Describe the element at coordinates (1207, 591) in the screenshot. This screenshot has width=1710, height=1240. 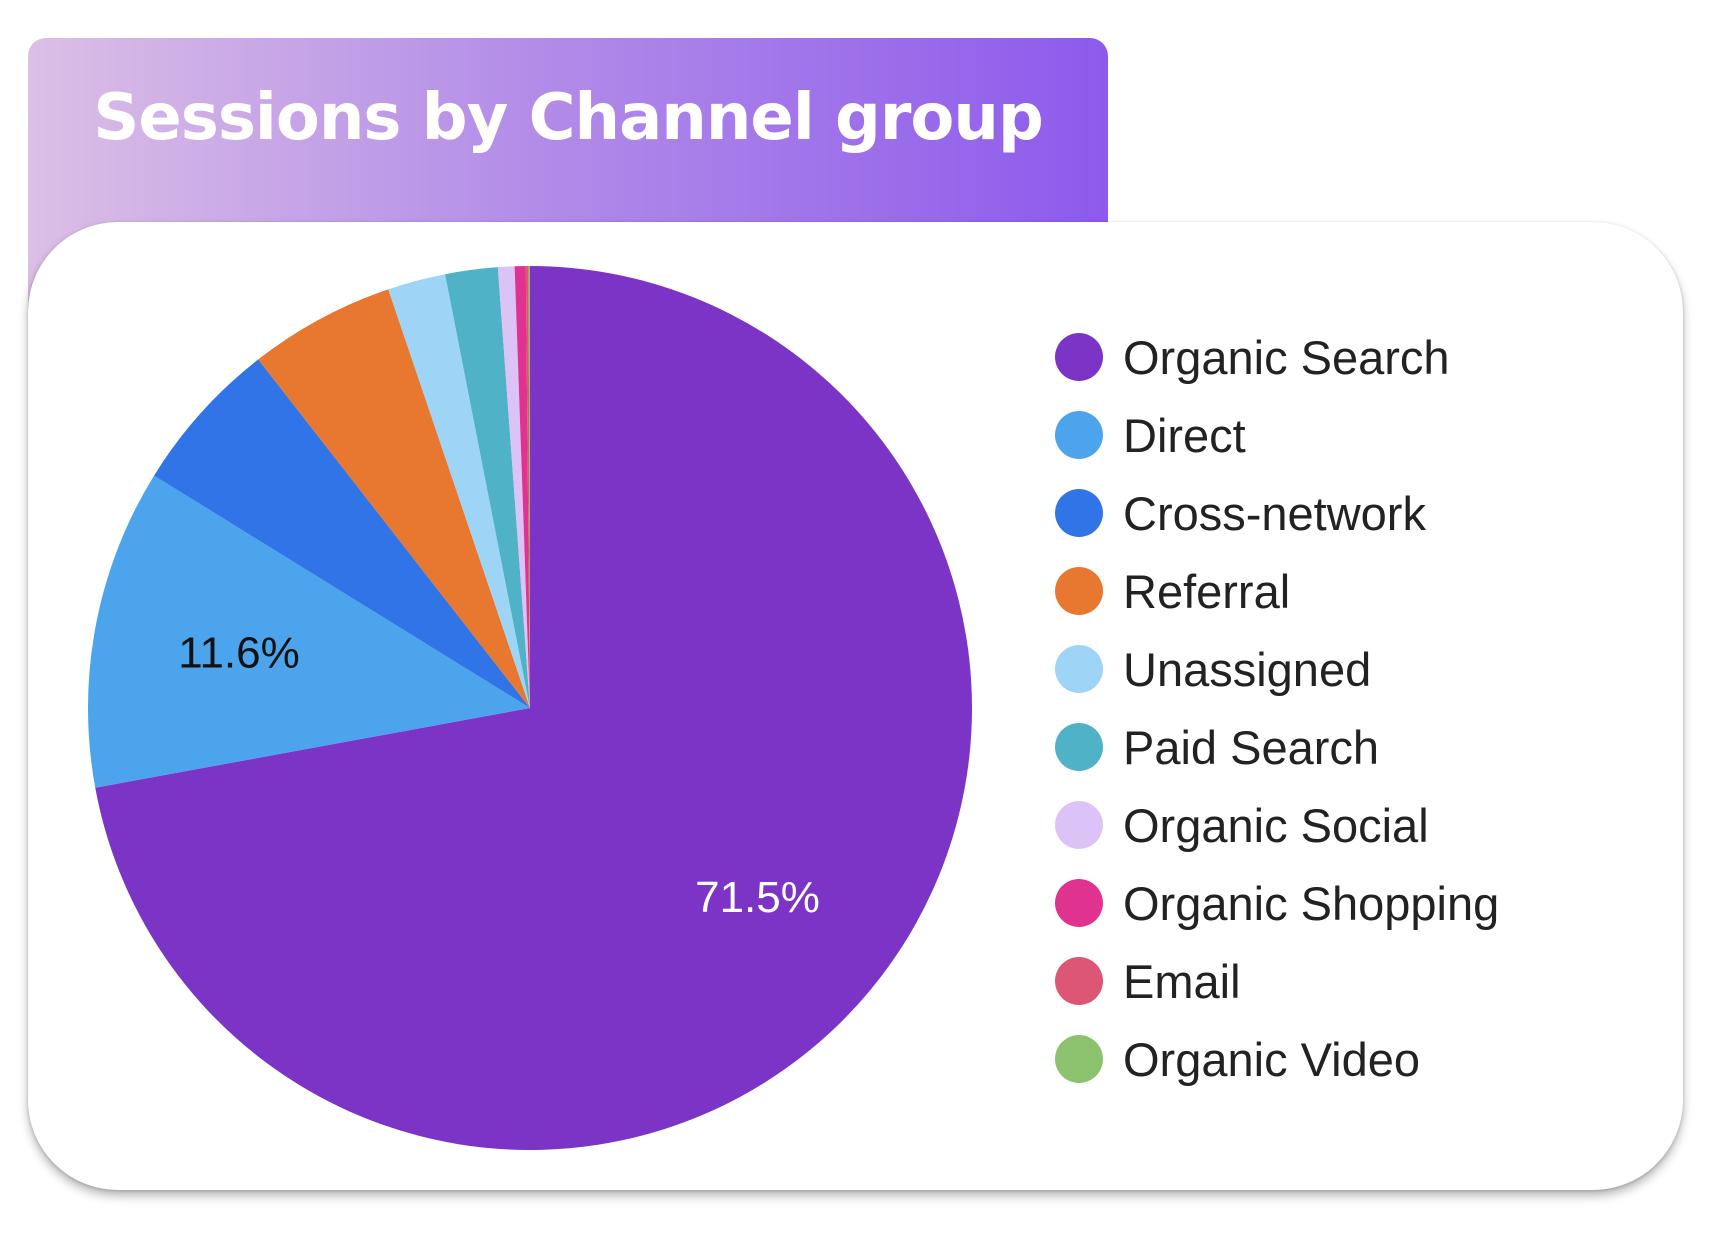
I see `legend-label: Referral` at that location.